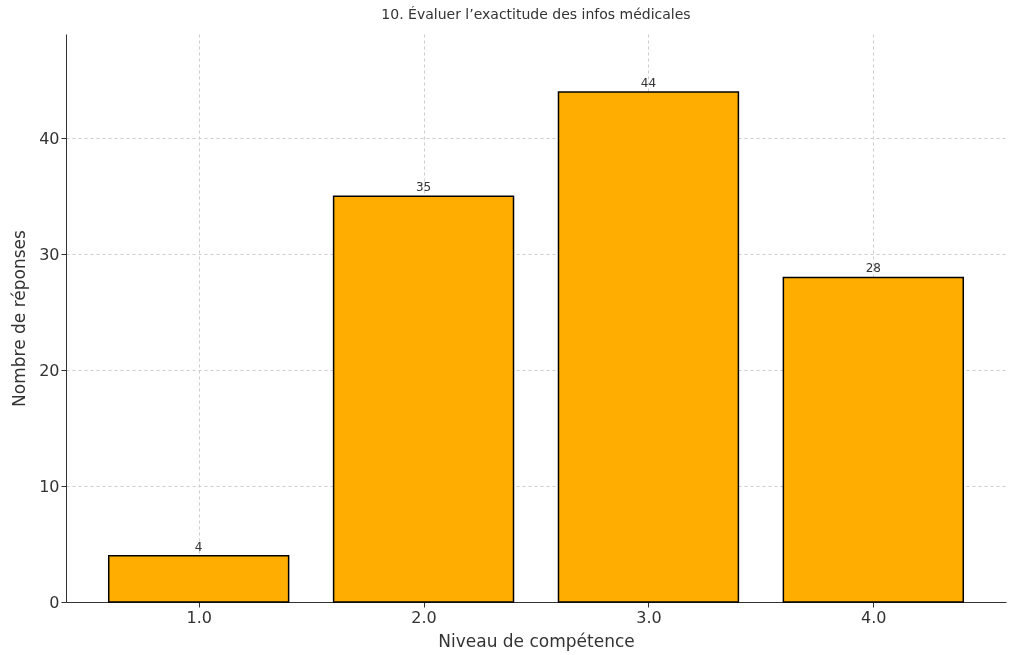 The height and width of the screenshot is (655, 1011). Describe the element at coordinates (198, 546) in the screenshot. I see `data-label: 4` at that location.